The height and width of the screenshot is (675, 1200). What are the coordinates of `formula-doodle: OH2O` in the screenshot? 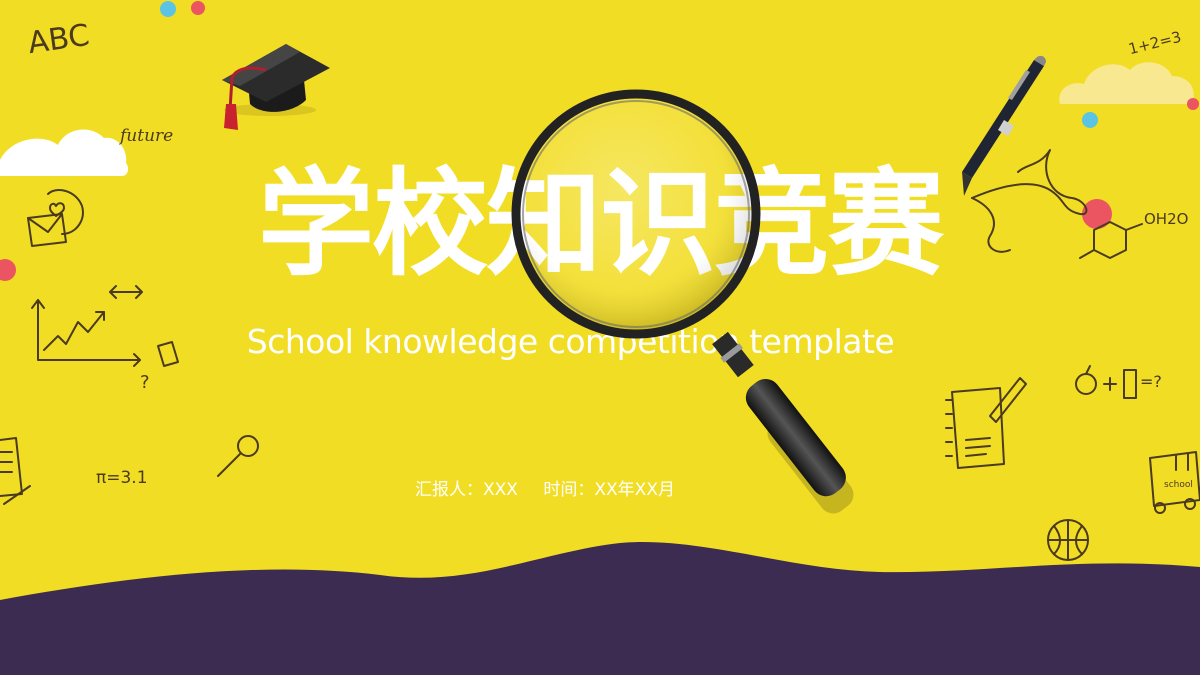 It's located at (1166, 219).